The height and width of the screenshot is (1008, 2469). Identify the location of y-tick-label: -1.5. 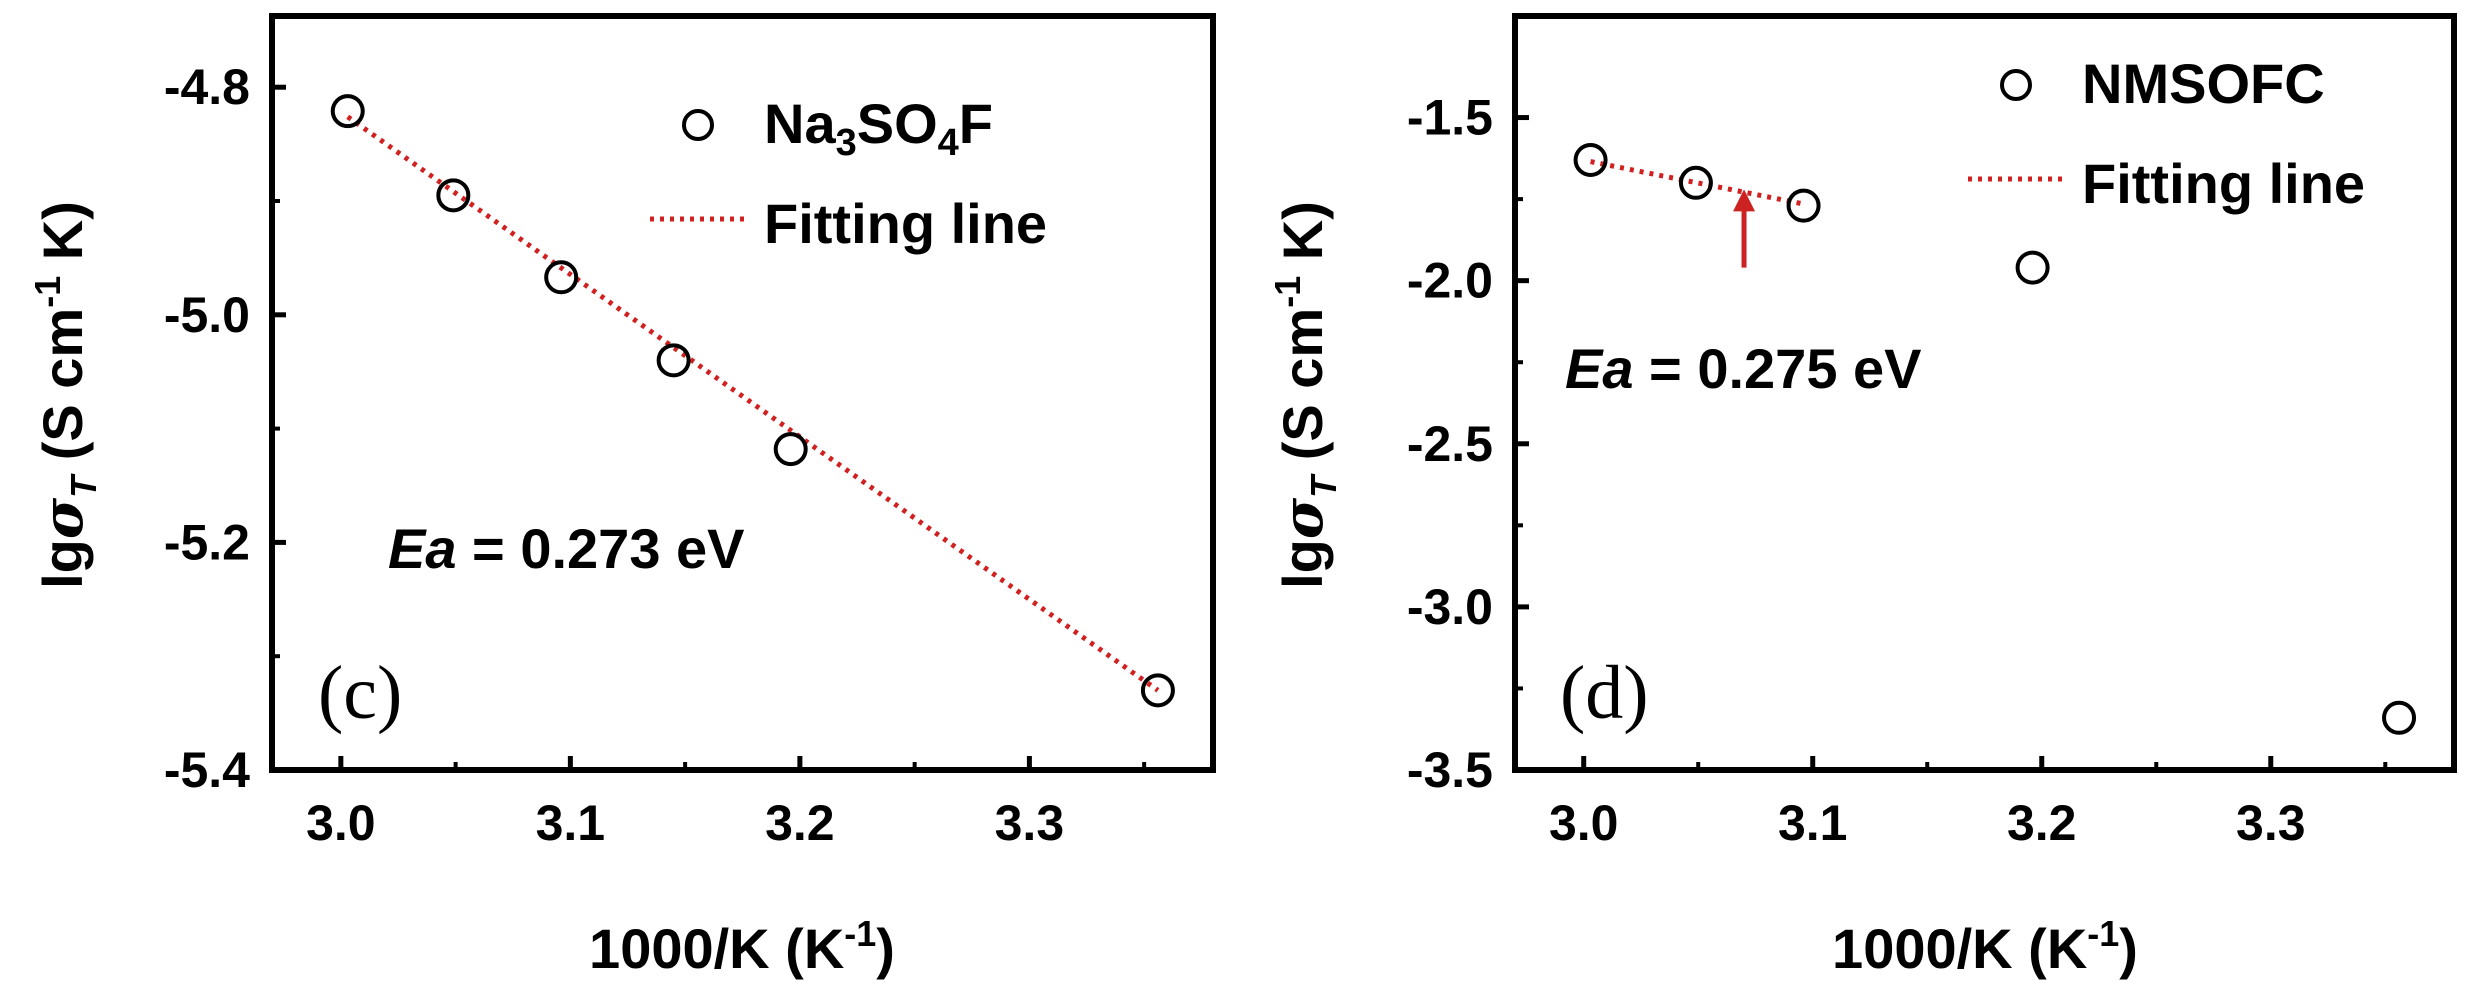
(1450, 118).